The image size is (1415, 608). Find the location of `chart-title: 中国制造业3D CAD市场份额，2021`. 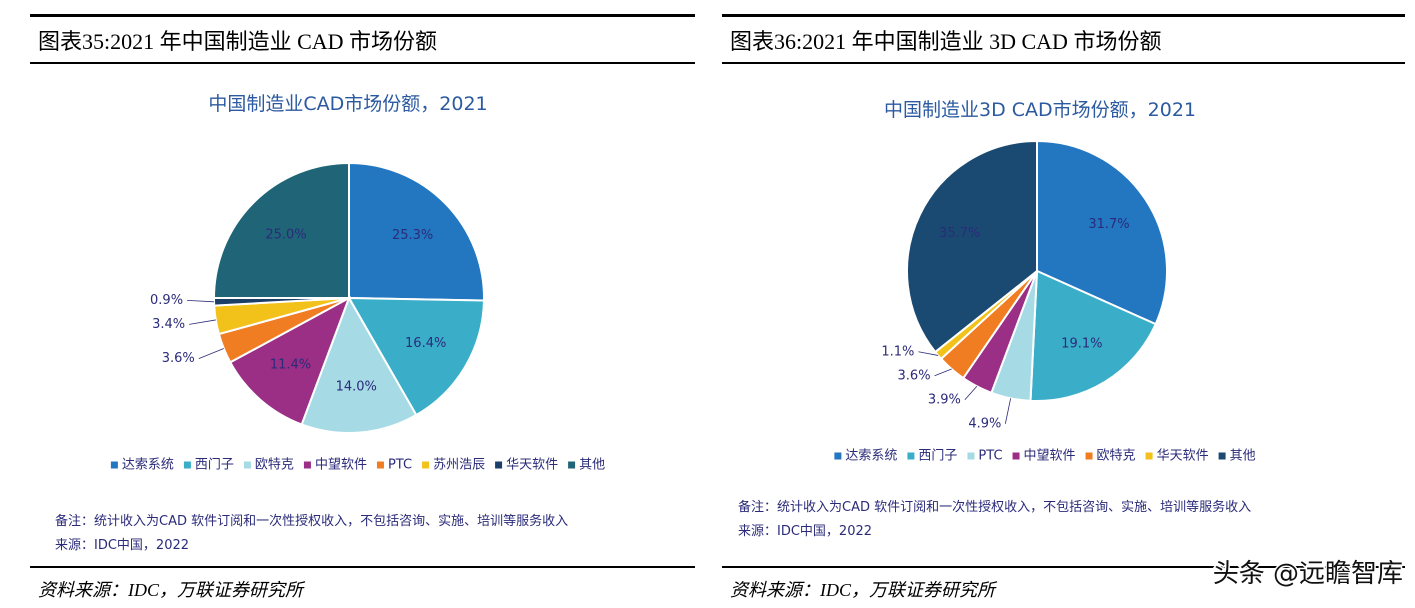

chart-title: 中国制造业3D CAD市场份额，2021 is located at coordinates (1040, 110).